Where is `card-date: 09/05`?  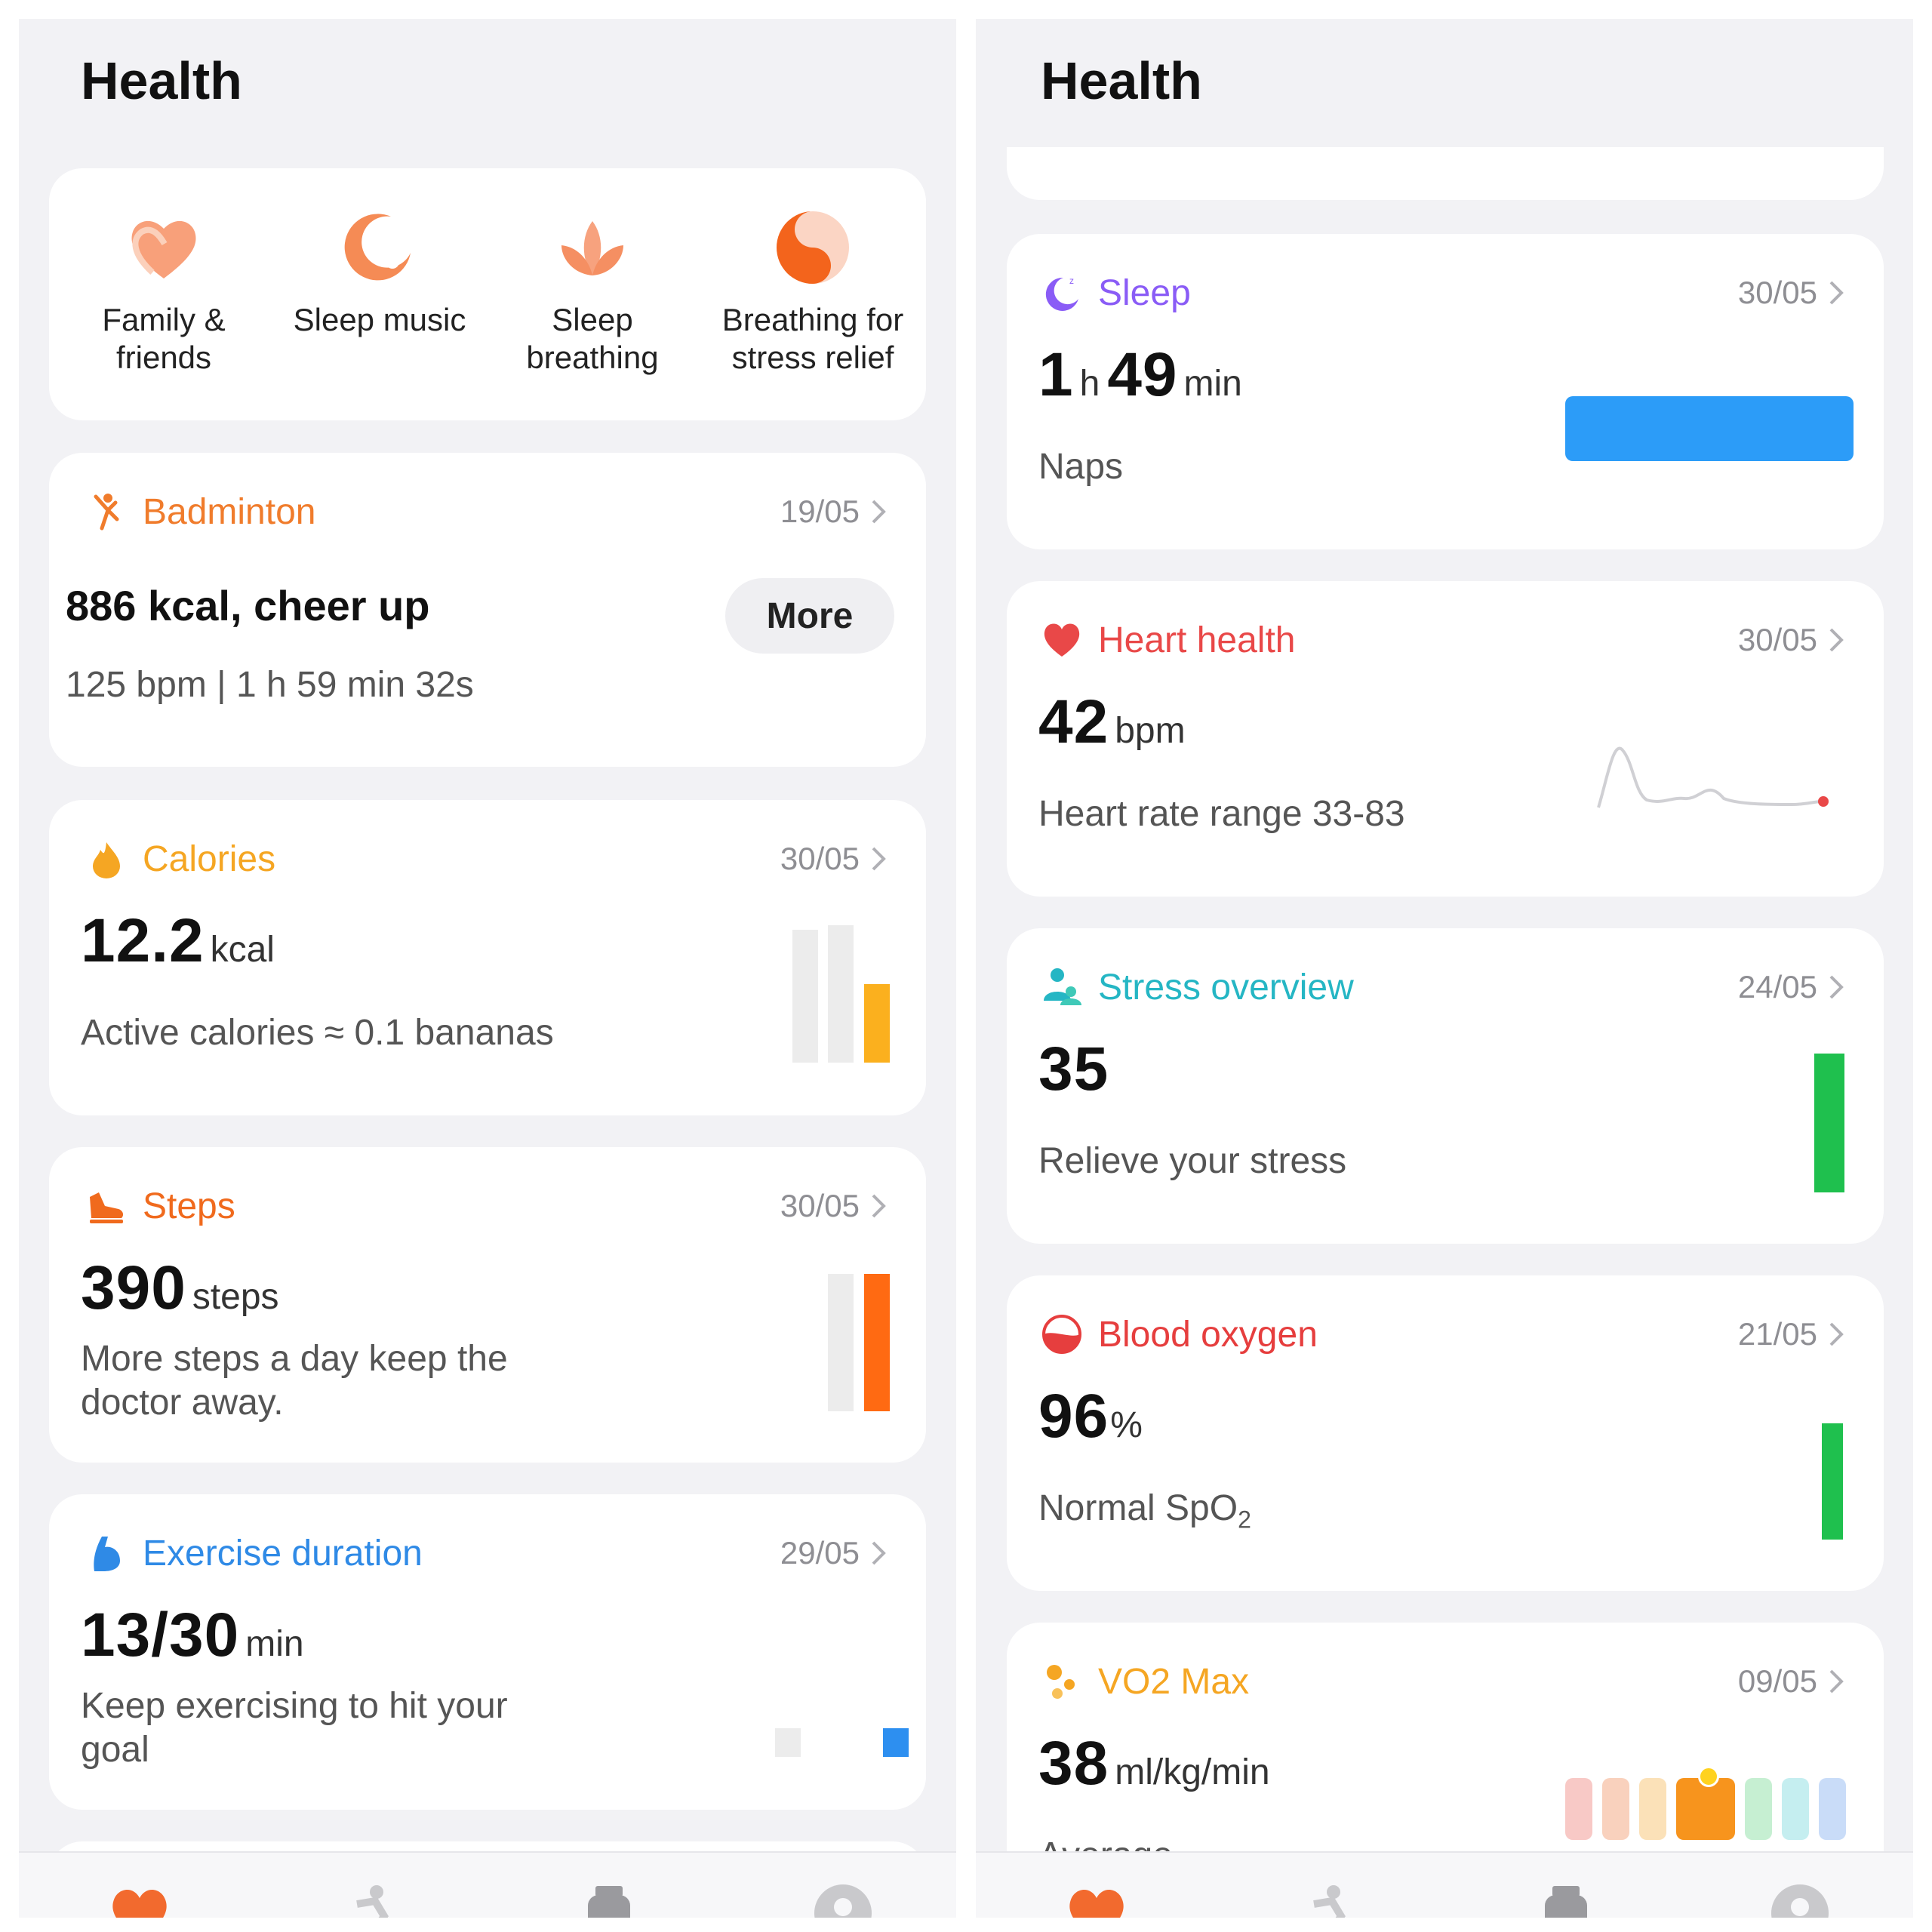
card-date: 09/05 is located at coordinates (1791, 1681).